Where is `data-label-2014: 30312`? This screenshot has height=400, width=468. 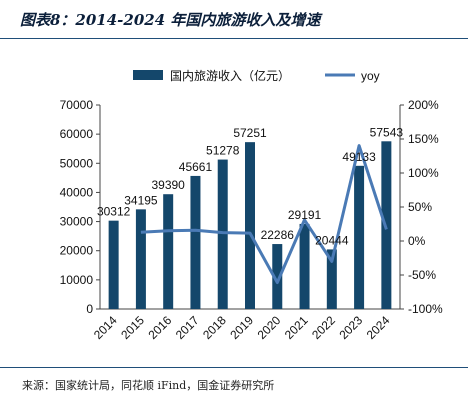 data-label-2014: 30312 is located at coordinates (114, 212).